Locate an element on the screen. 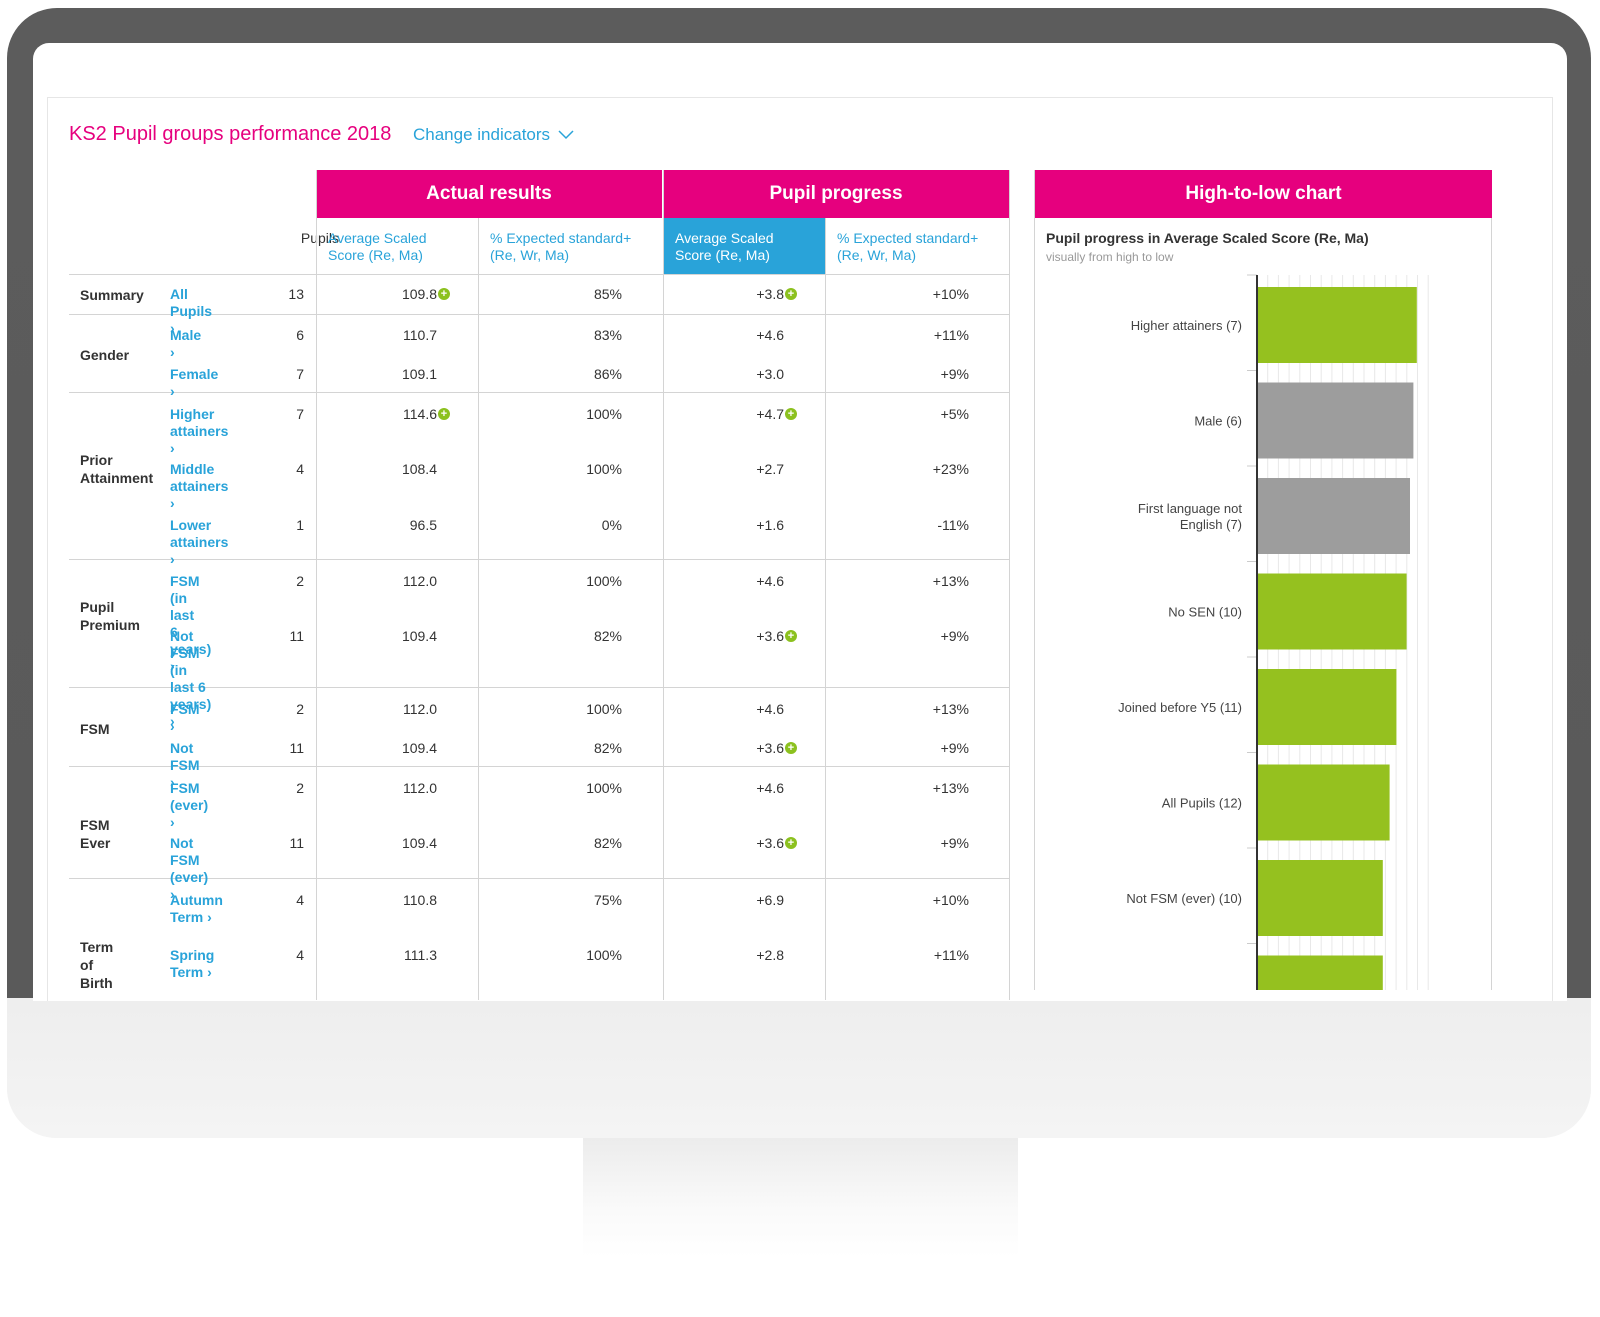  progress-pct-subheader: % Expected standard+ (Re, Wr, Ma) is located at coordinates (908, 246).